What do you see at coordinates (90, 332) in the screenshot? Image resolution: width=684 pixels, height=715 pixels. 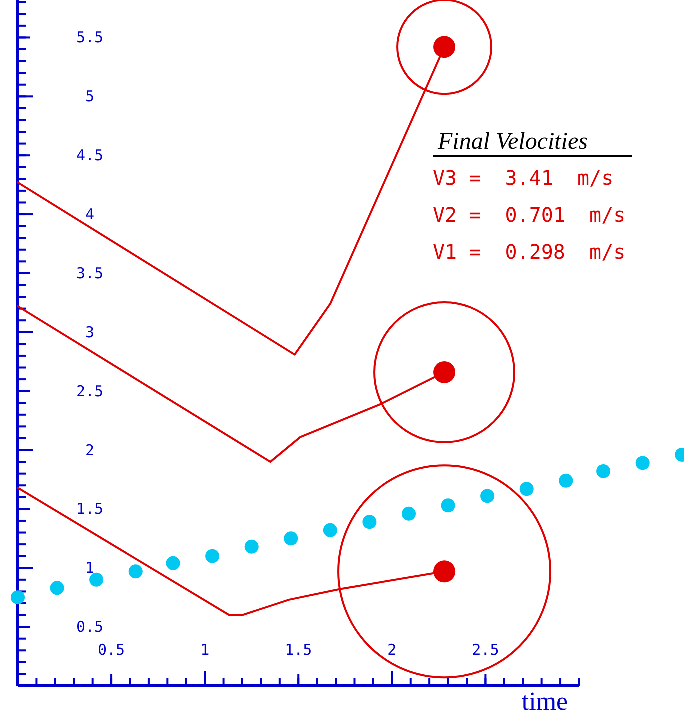 I see `y-tick-label: 3` at bounding box center [90, 332].